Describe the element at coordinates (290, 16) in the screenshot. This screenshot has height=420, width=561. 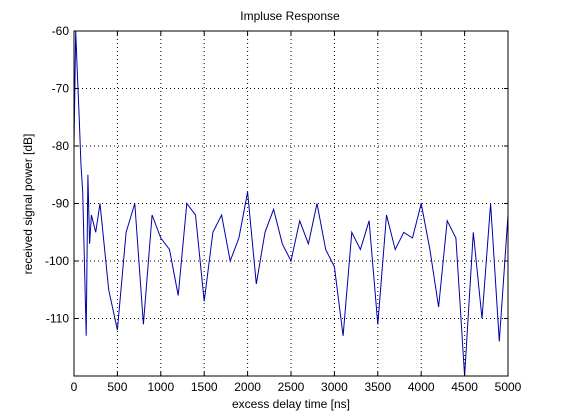
I see `chart-title: Impluse Response` at that location.